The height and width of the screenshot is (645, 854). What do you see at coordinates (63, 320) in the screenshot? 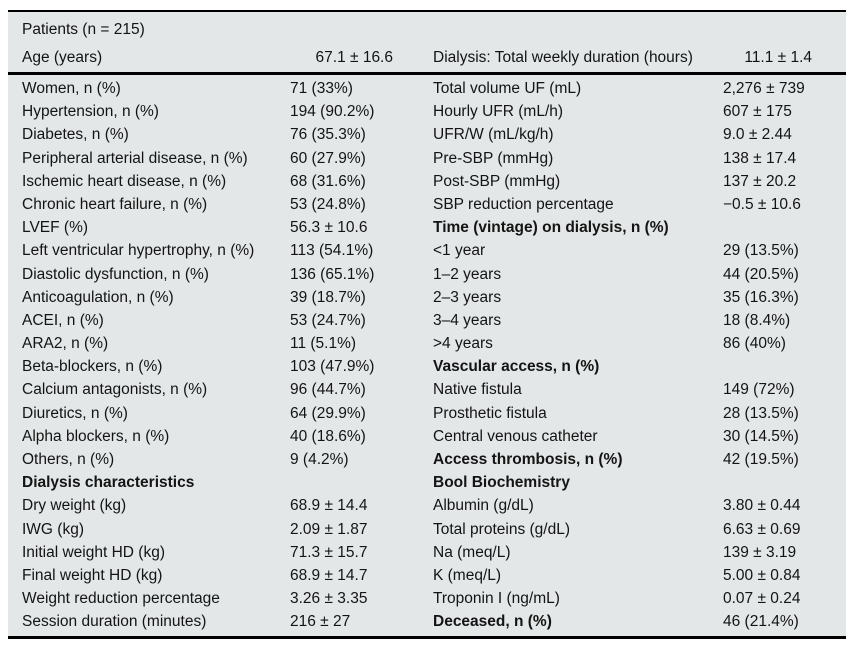
I see `row-left-label: ACEI, n (%)` at bounding box center [63, 320].